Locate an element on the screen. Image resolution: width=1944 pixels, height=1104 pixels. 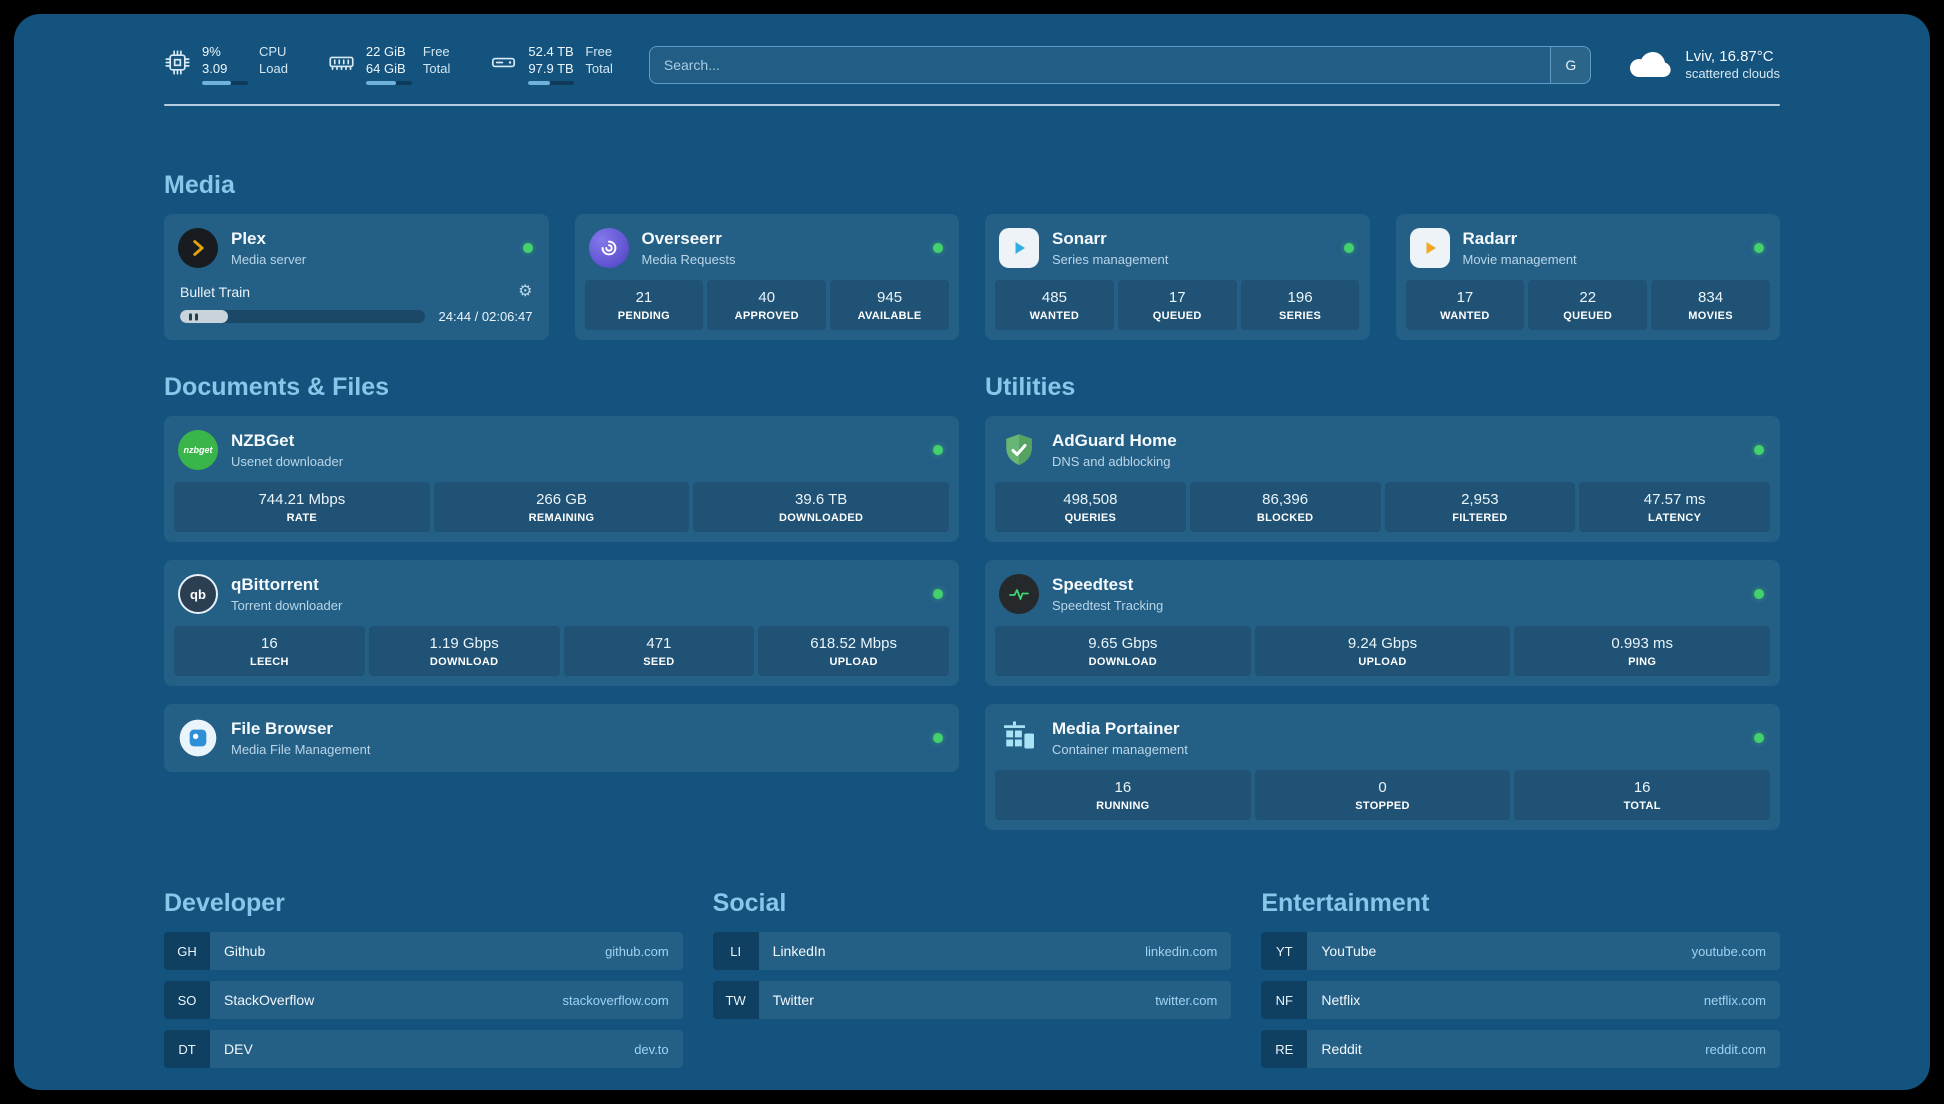
service-info: NZBGet Usenet downloader is located at coordinates (287, 450).